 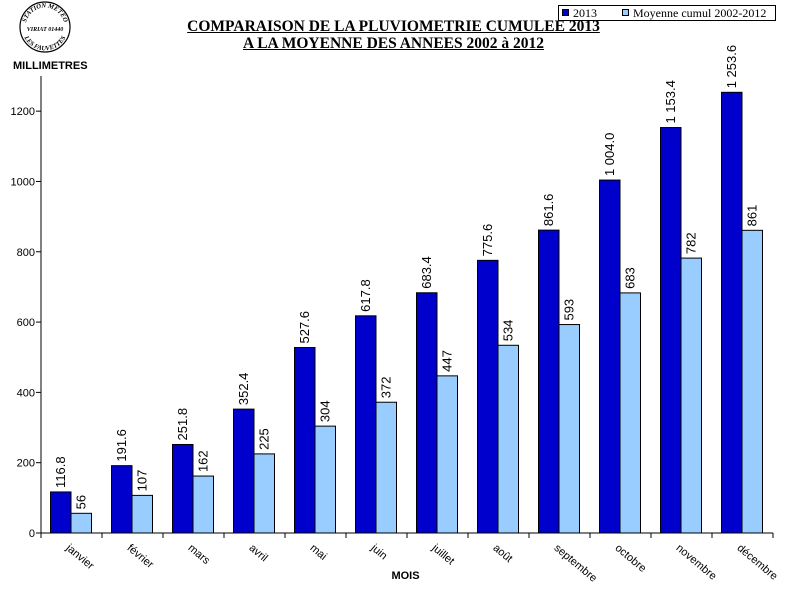 What do you see at coordinates (443, 554) in the screenshot?
I see `x-category-label-7: juillet` at bounding box center [443, 554].